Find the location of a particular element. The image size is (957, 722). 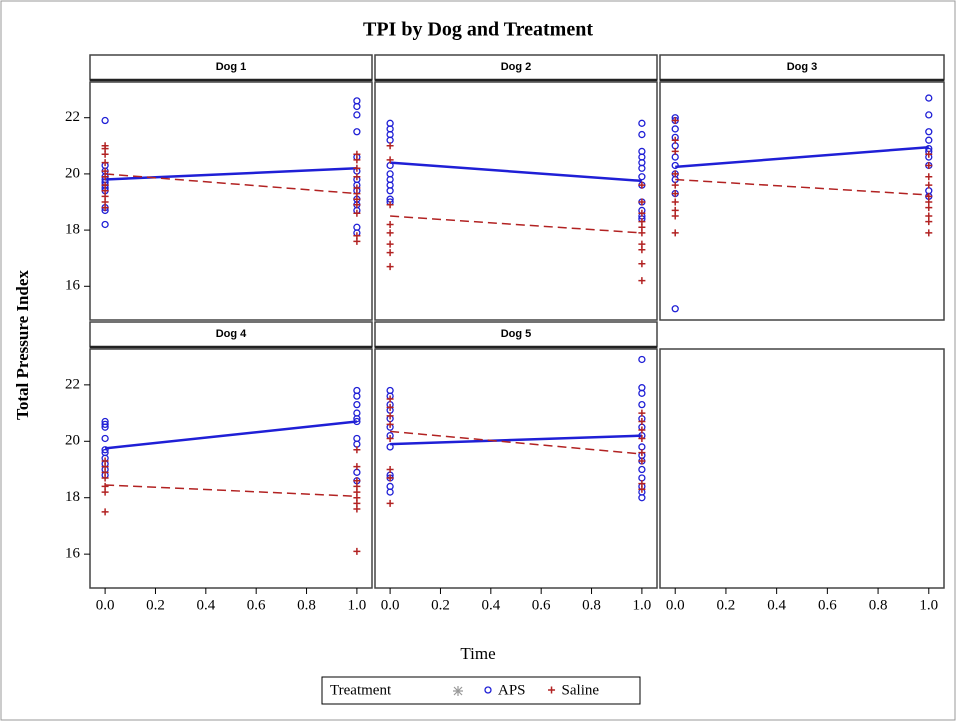

strip-title: Dog 4 is located at coordinates (231, 334).